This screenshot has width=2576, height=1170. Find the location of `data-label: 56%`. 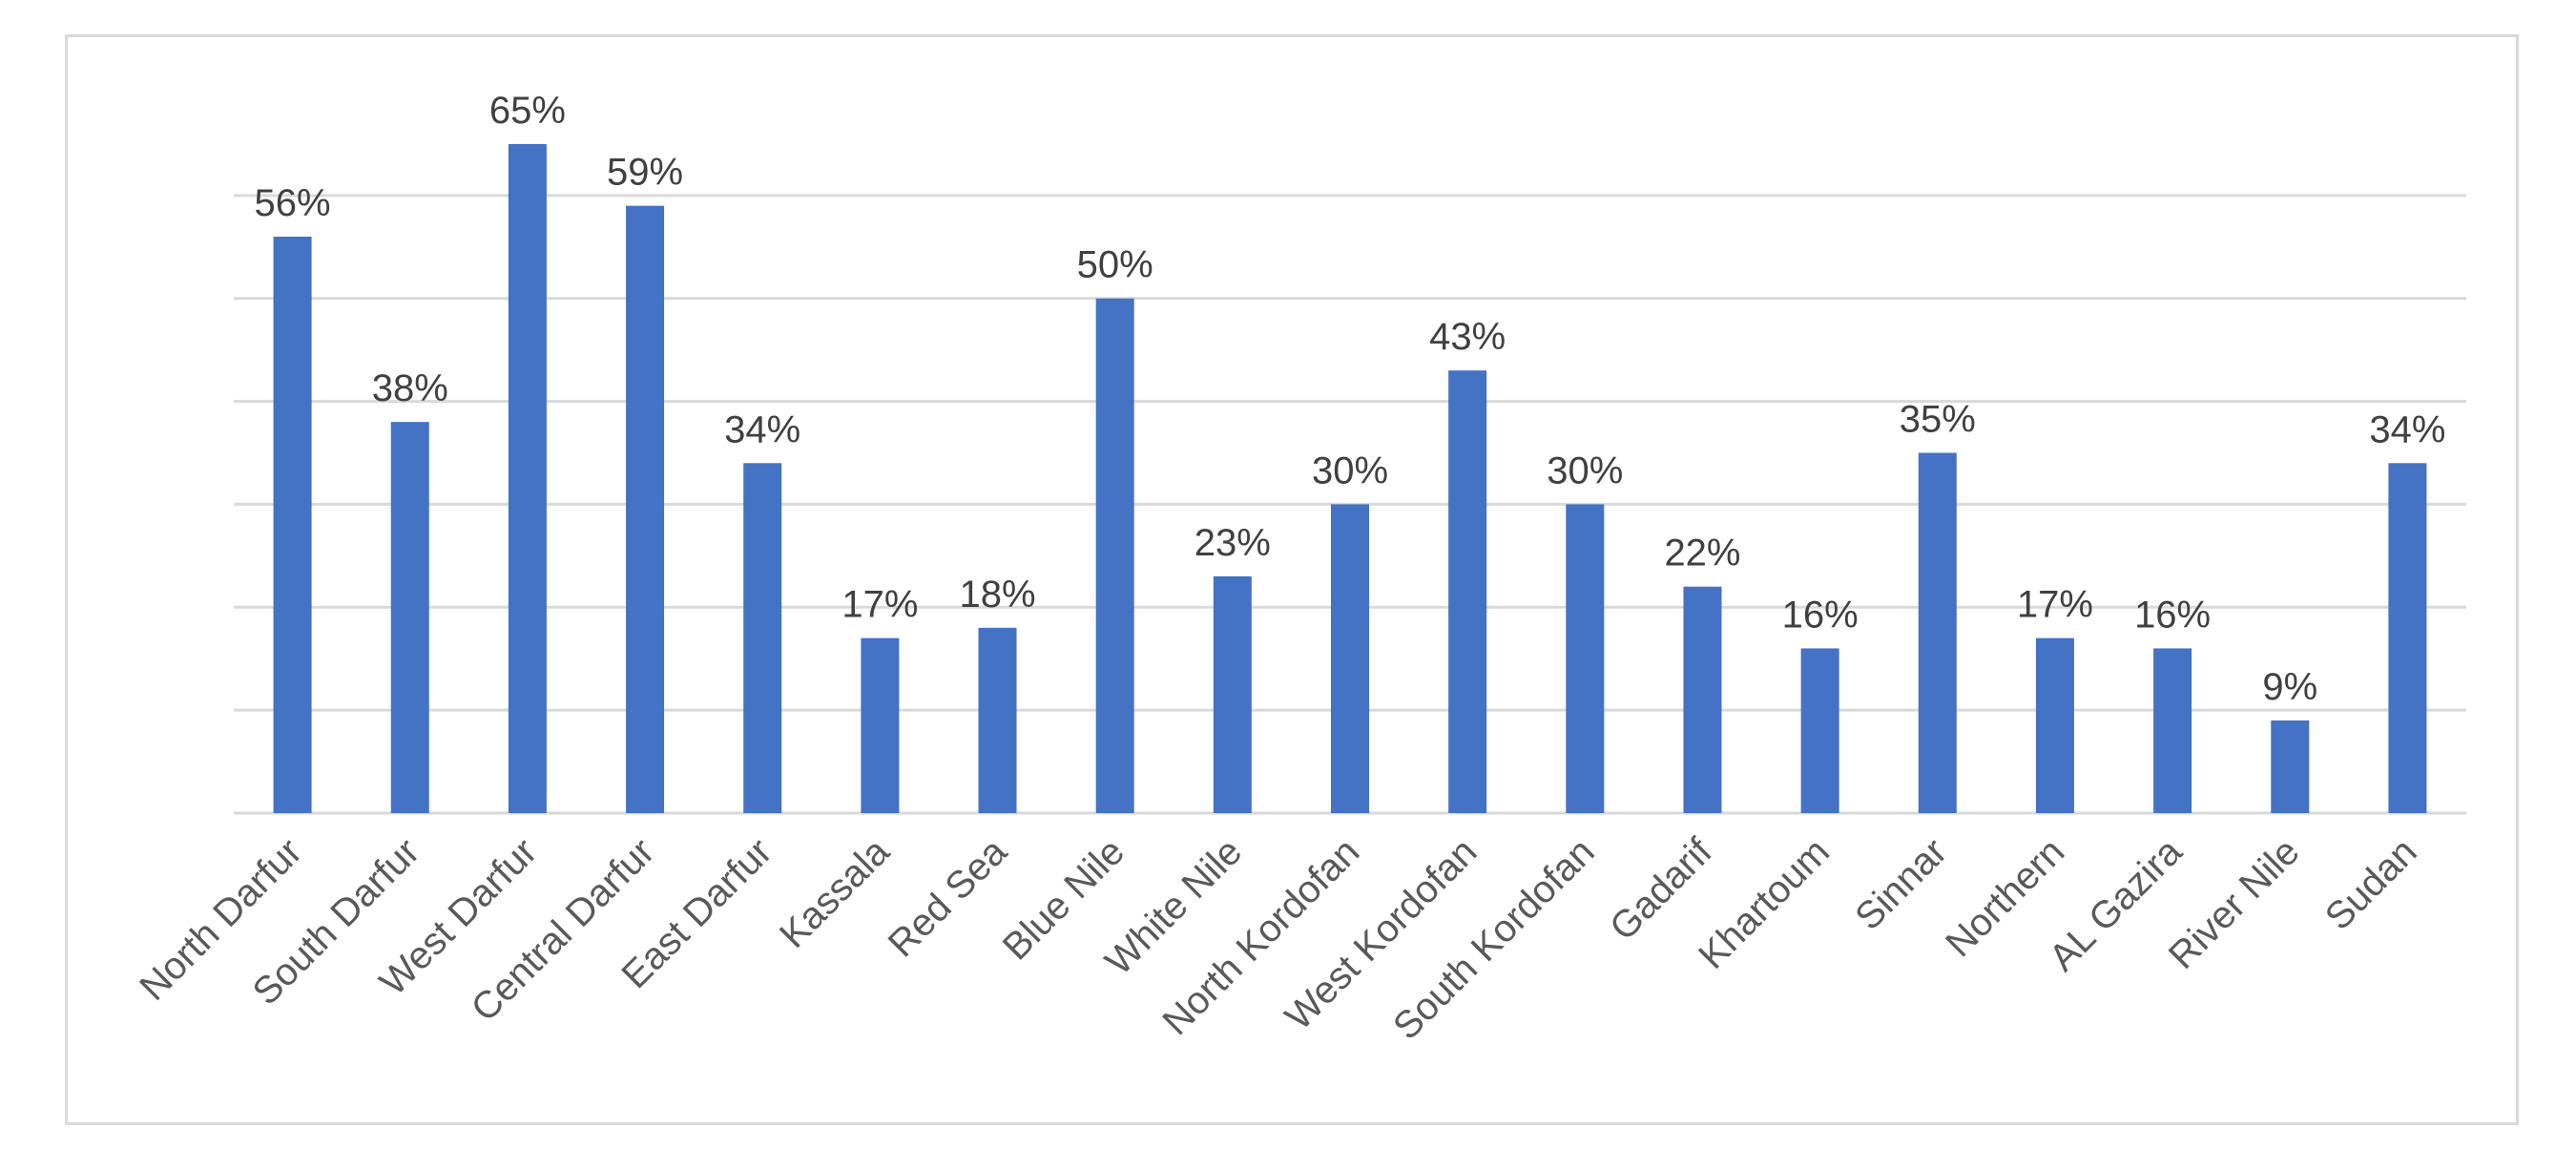

data-label: 56% is located at coordinates (293, 203).